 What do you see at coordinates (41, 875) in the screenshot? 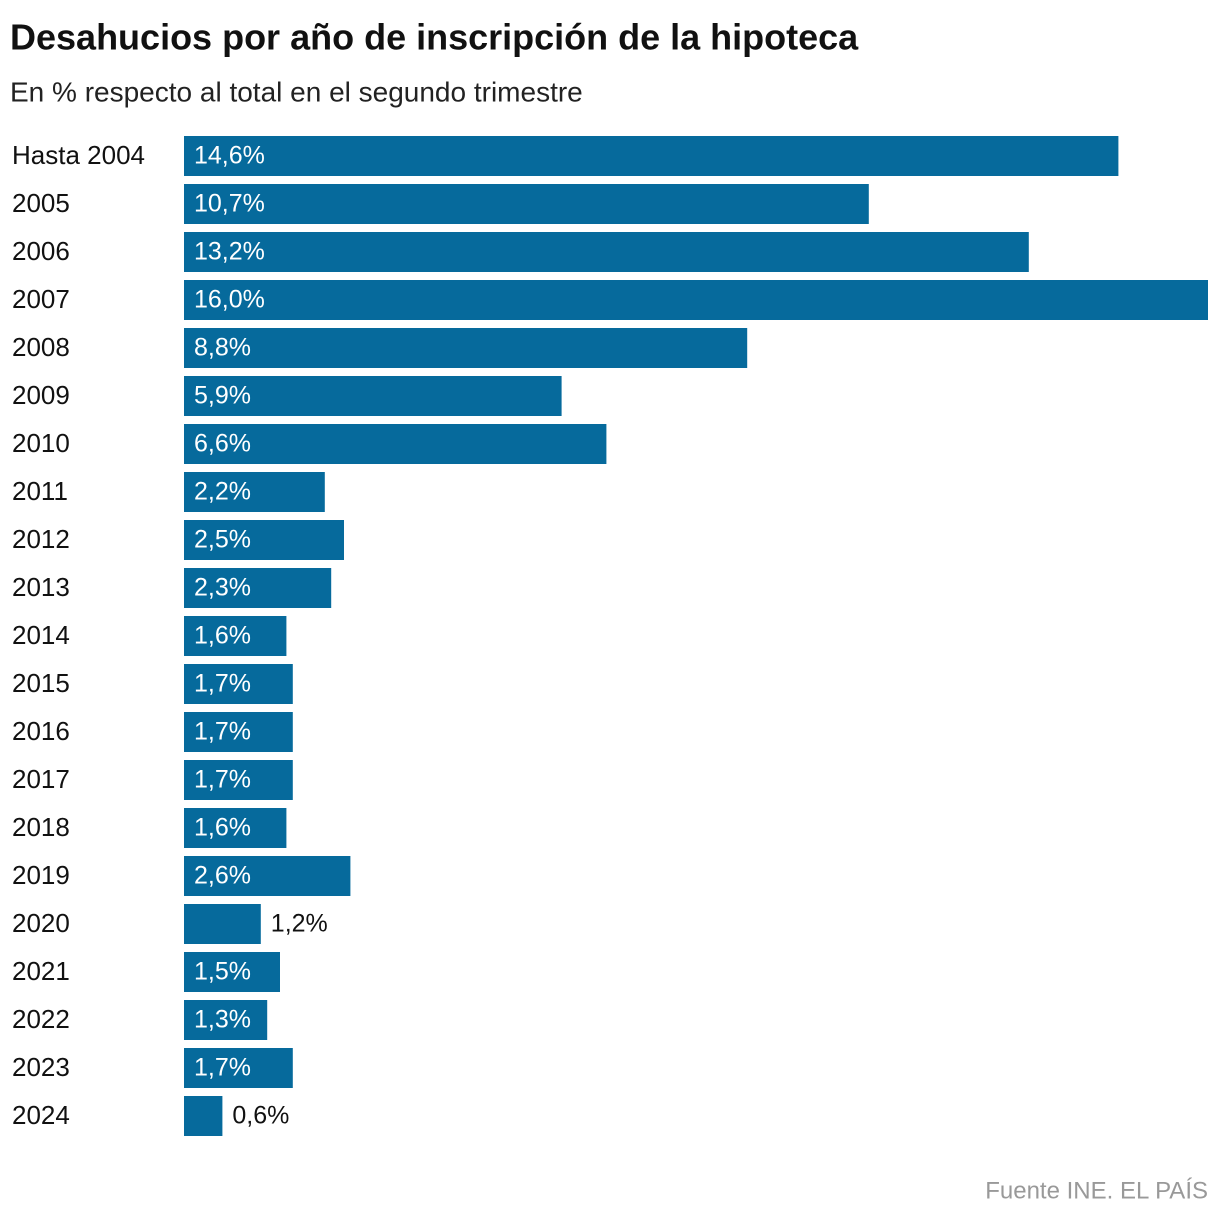
I see `category-label: 2019` at bounding box center [41, 875].